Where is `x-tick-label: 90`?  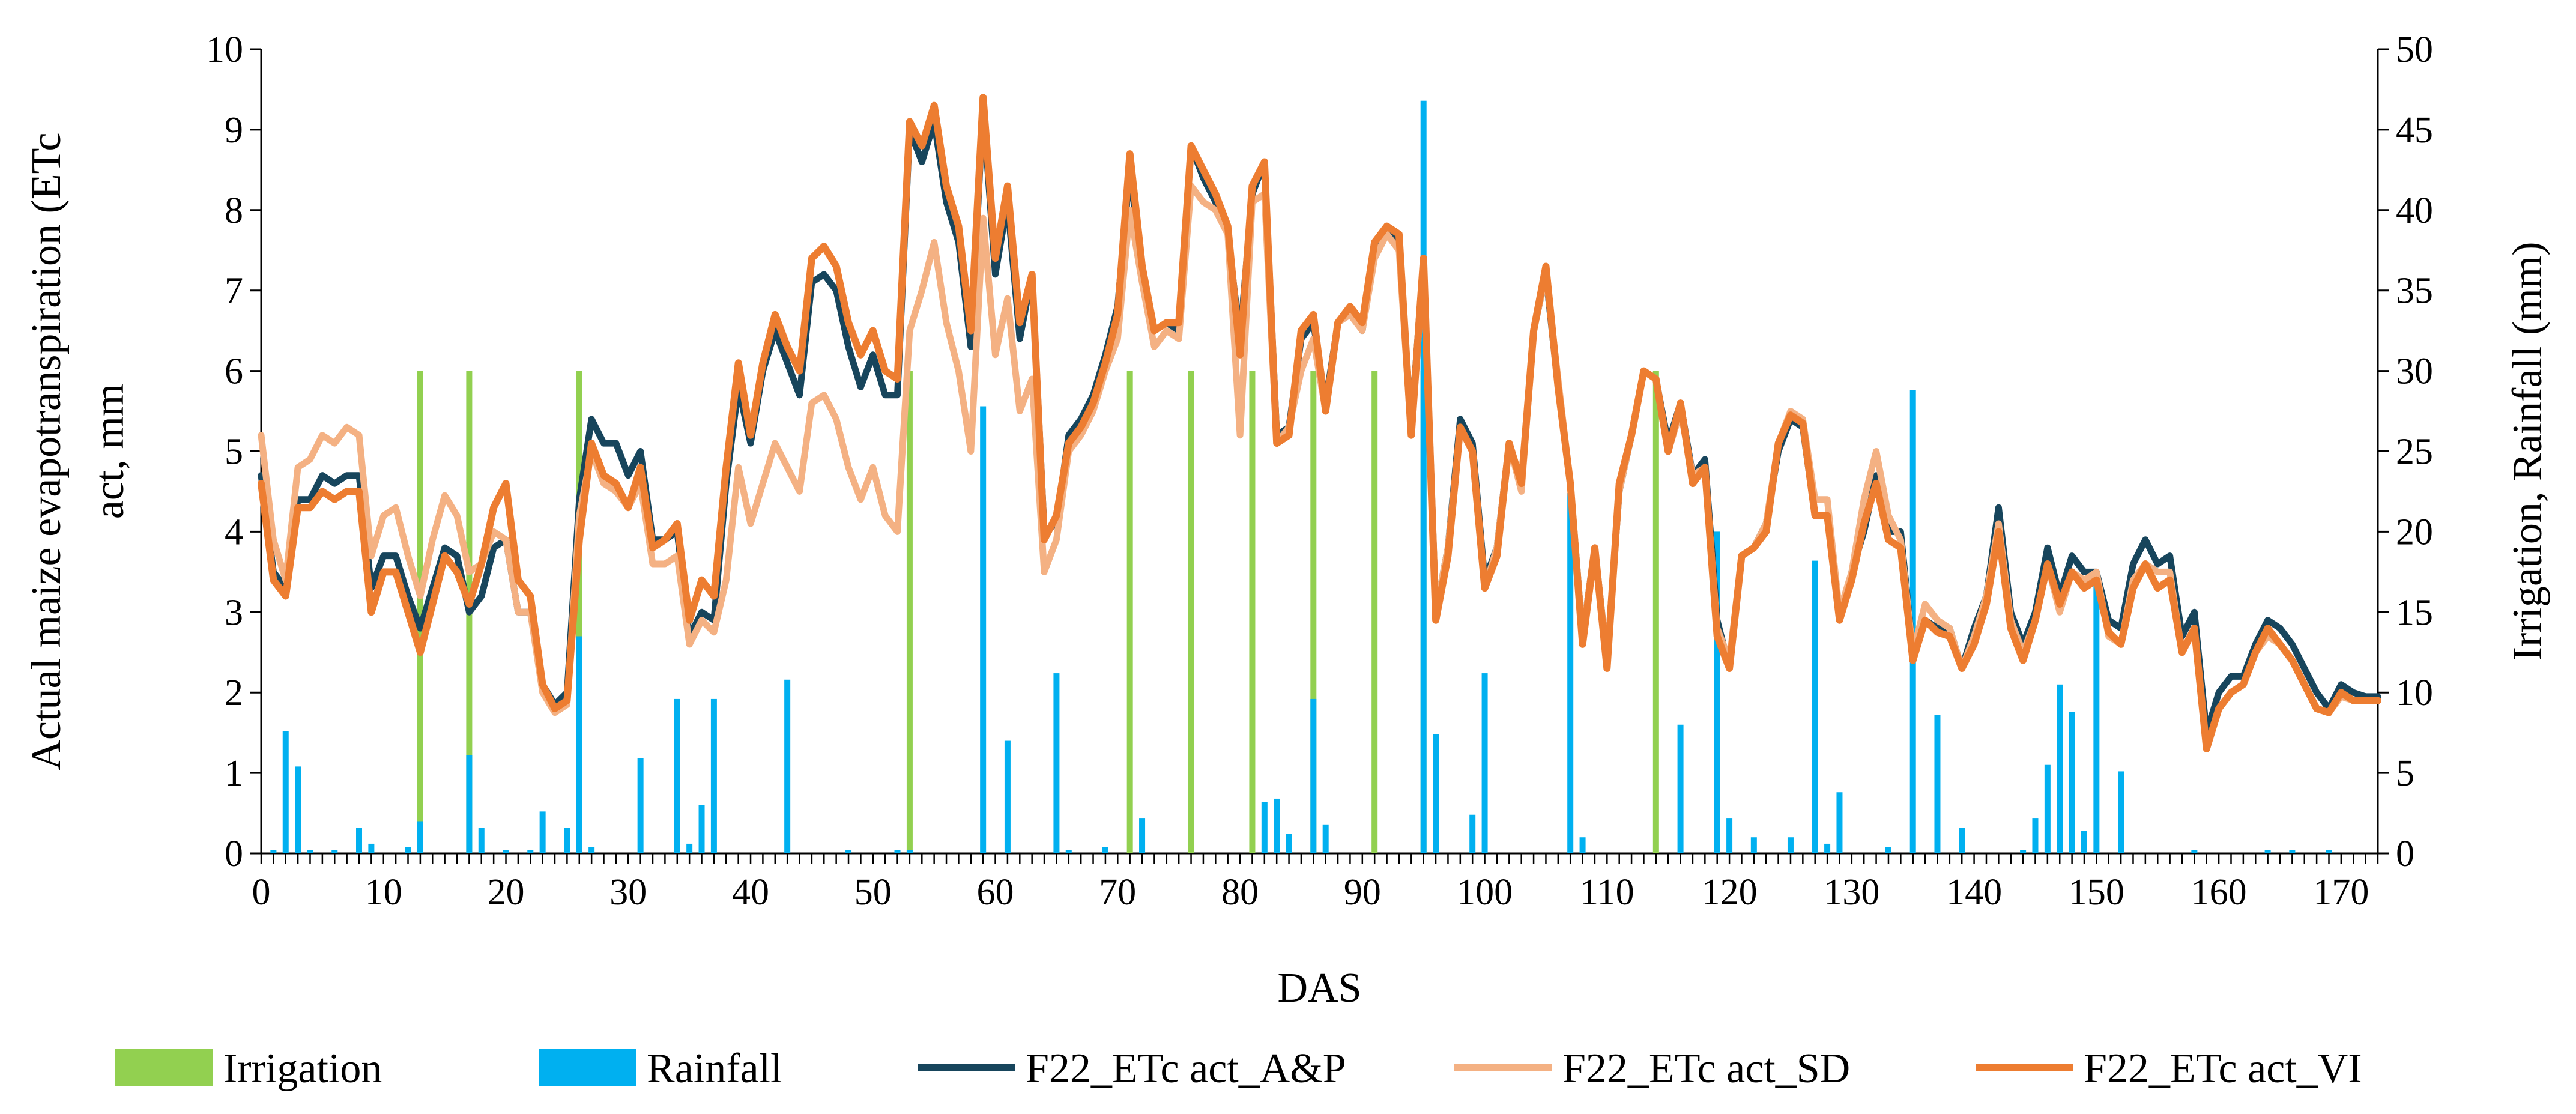
x-tick-label: 90 is located at coordinates (1362, 892).